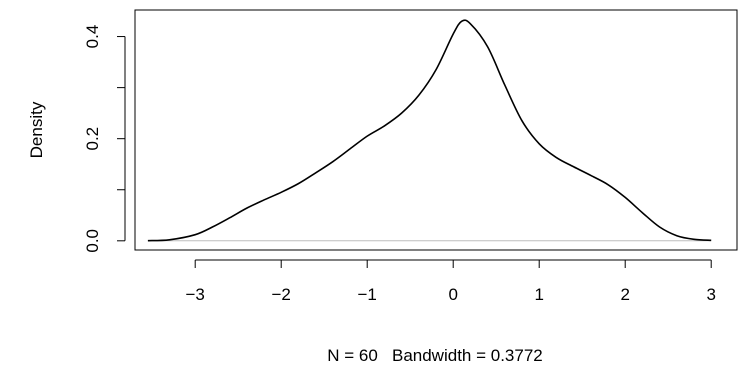 The image size is (747, 379). Describe the element at coordinates (538, 294) in the screenshot. I see `x-tick-label: 1` at that location.